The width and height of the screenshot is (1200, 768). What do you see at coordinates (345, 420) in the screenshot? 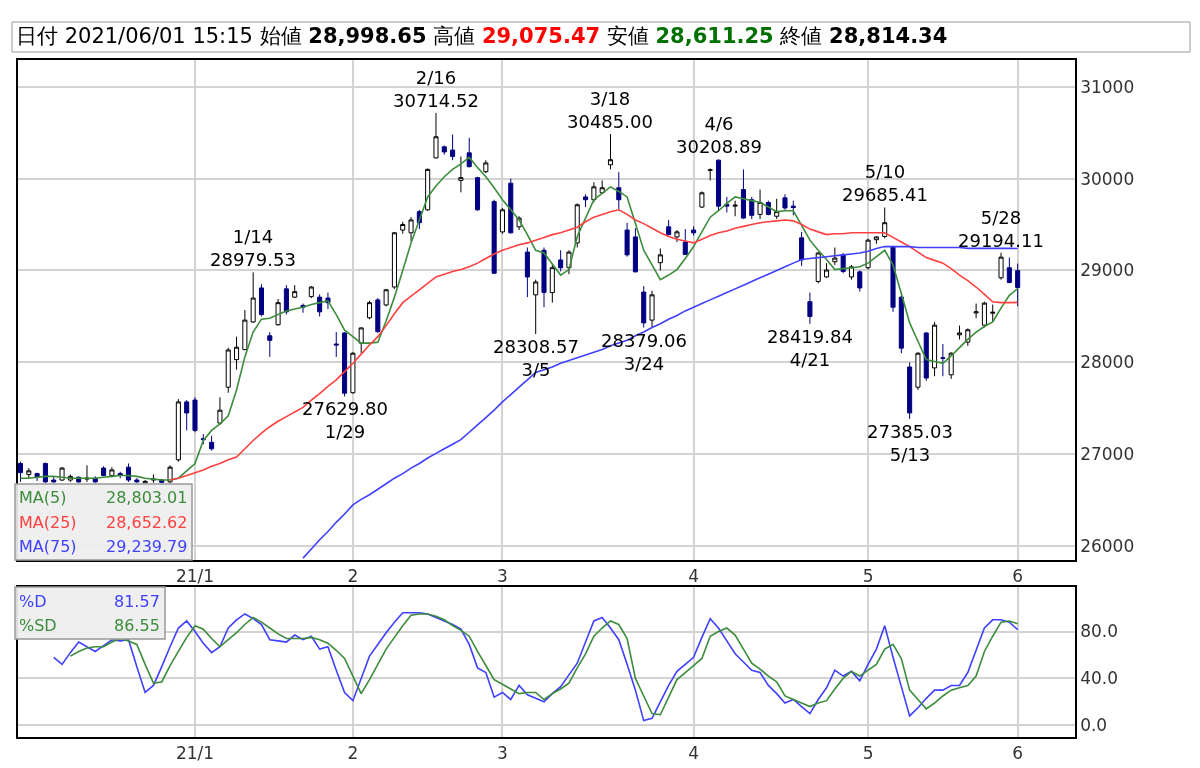
I see `annotation: 27629.80 1/29` at bounding box center [345, 420].